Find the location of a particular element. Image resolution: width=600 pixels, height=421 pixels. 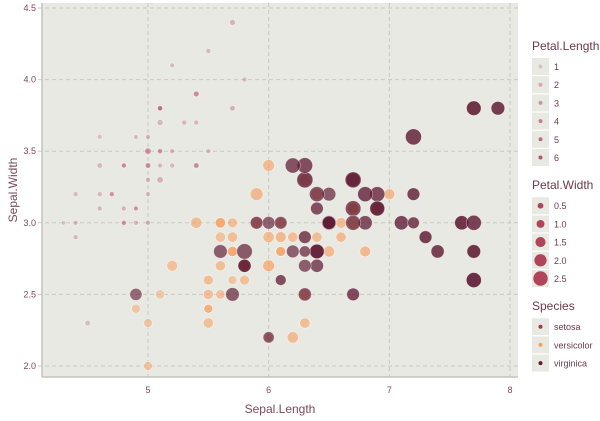

legend-title: Petal.Width is located at coordinates (562, 185).